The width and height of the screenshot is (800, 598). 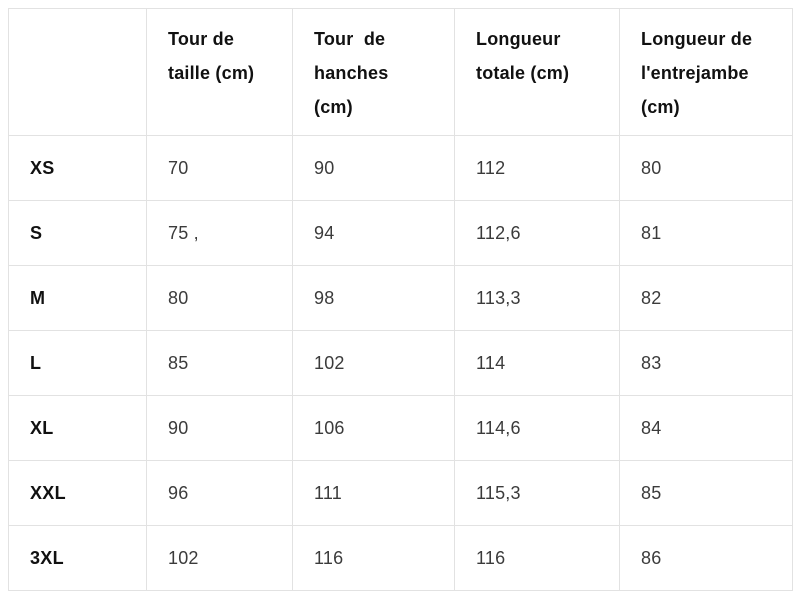 What do you see at coordinates (537, 298) in the screenshot?
I see `value-cell: 113,3` at bounding box center [537, 298].